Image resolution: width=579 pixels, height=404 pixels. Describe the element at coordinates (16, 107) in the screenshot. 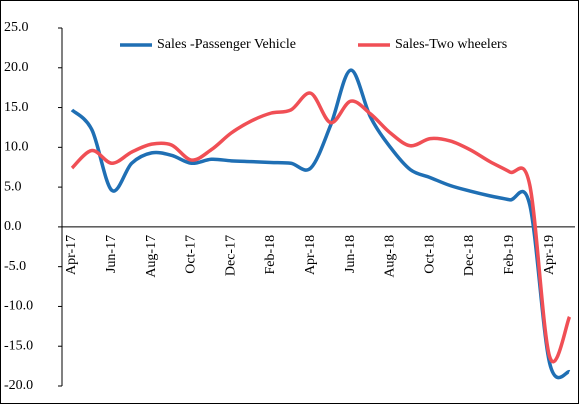

I see `y-tick-label: 15.0` at that location.